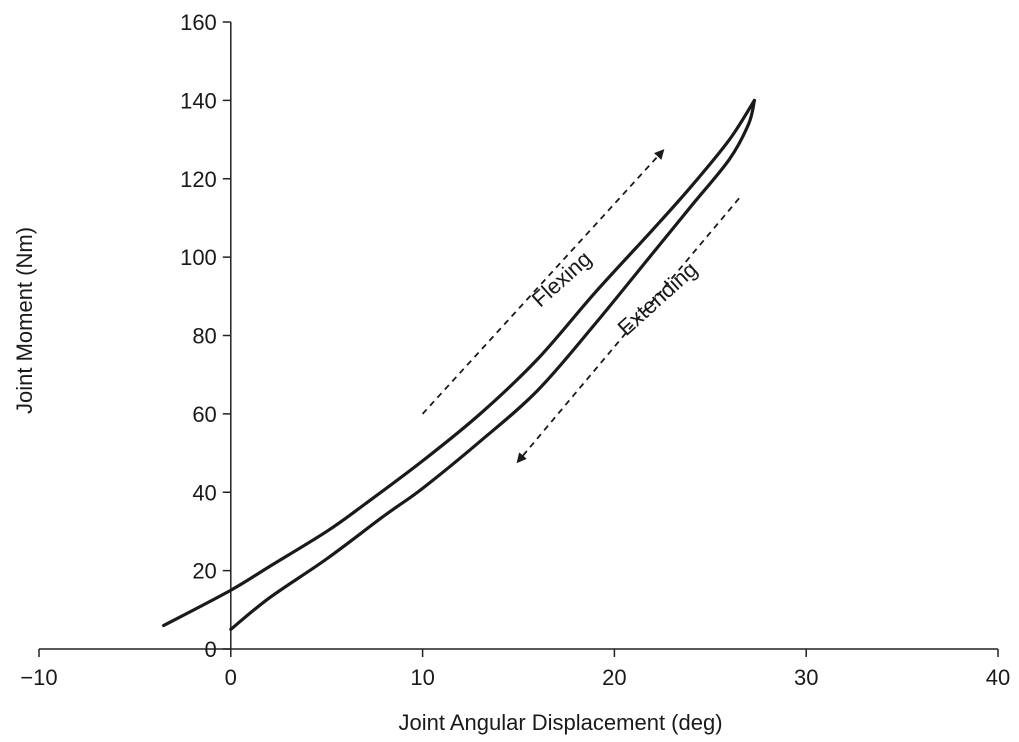 The image size is (1019, 742). What do you see at coordinates (198, 100) in the screenshot?
I see `y-tick-label: 140` at bounding box center [198, 100].